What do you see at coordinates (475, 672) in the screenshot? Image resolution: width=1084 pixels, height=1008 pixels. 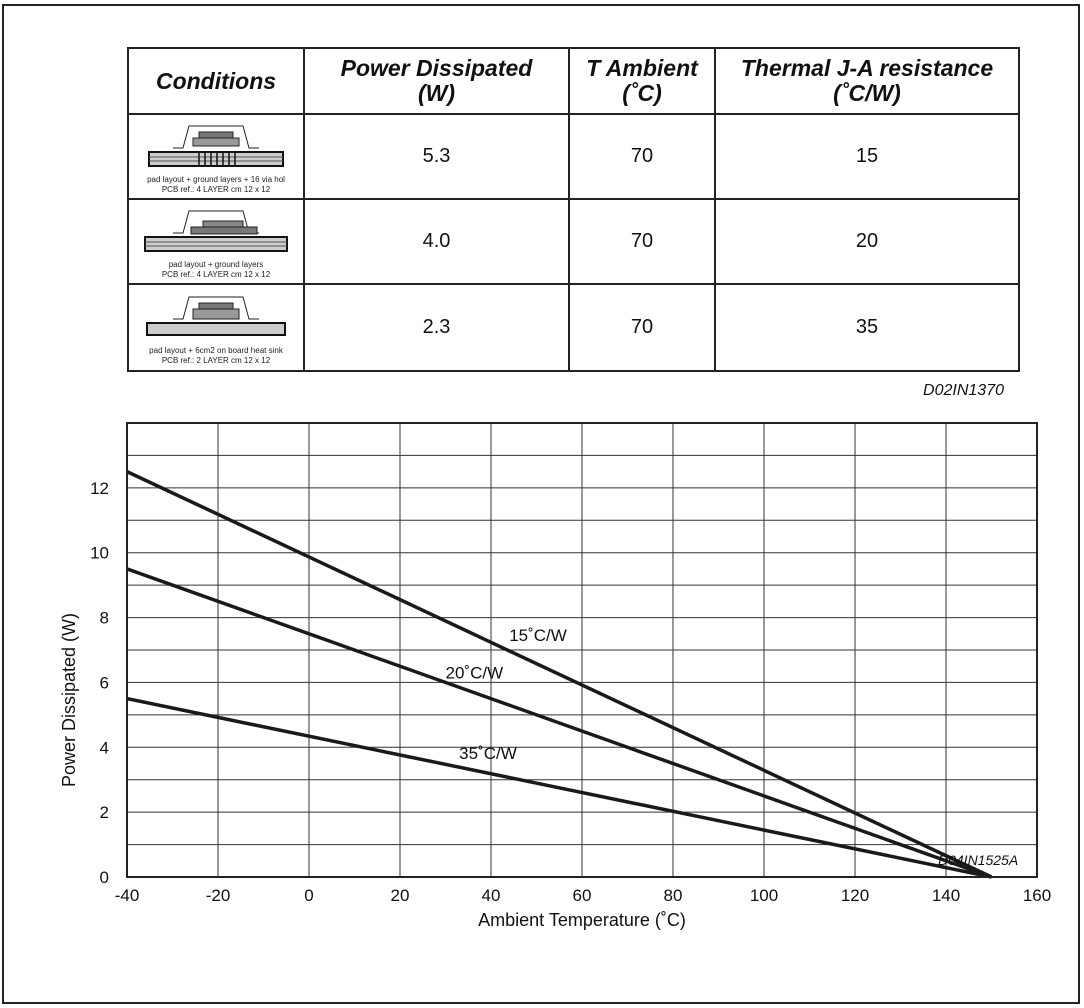 I see `series-label: 20˚C/W` at bounding box center [475, 672].